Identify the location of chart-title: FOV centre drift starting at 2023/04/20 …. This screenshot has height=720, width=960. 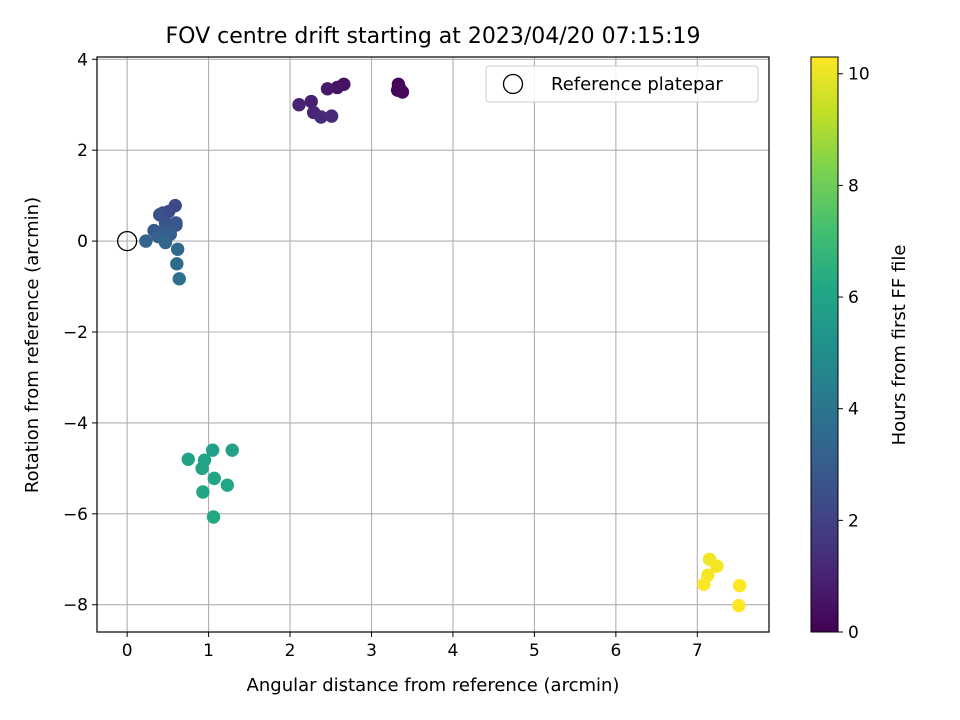
(433, 36).